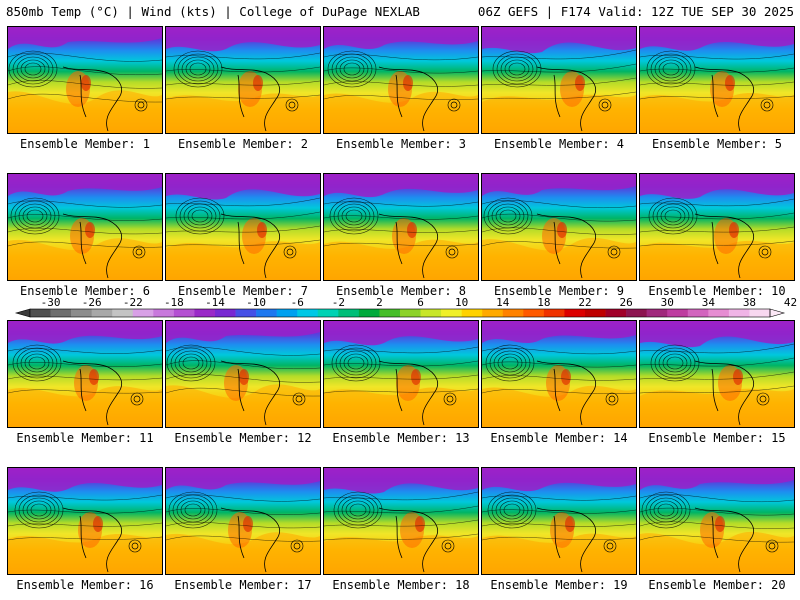  What do you see at coordinates (243, 291) in the screenshot?
I see `ensemble-member-label: Ensemble Member: 7` at bounding box center [243, 291].